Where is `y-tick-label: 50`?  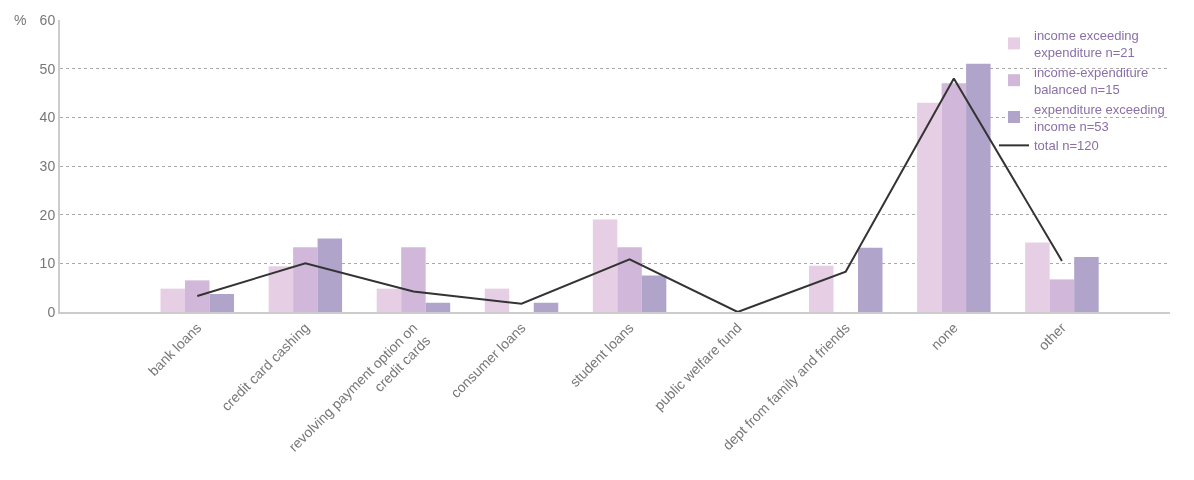 y-tick-label: 50 is located at coordinates (47, 68).